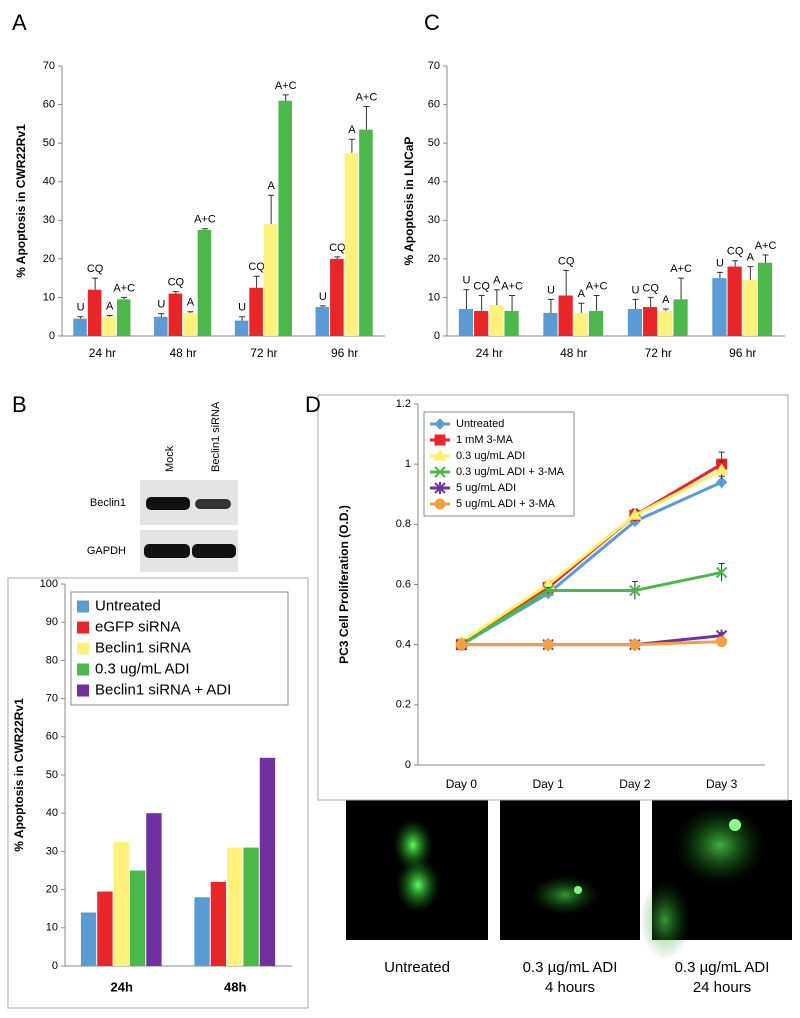 This screenshot has height=1018, width=800. I want to click on micrograph-caption: 0.3 µg/mL ADI, so click(570, 967).